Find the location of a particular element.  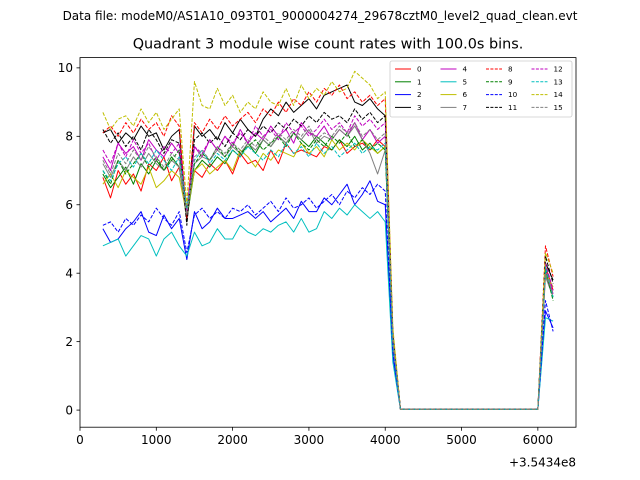

legend-label-6: 6 is located at coordinates (465, 94).